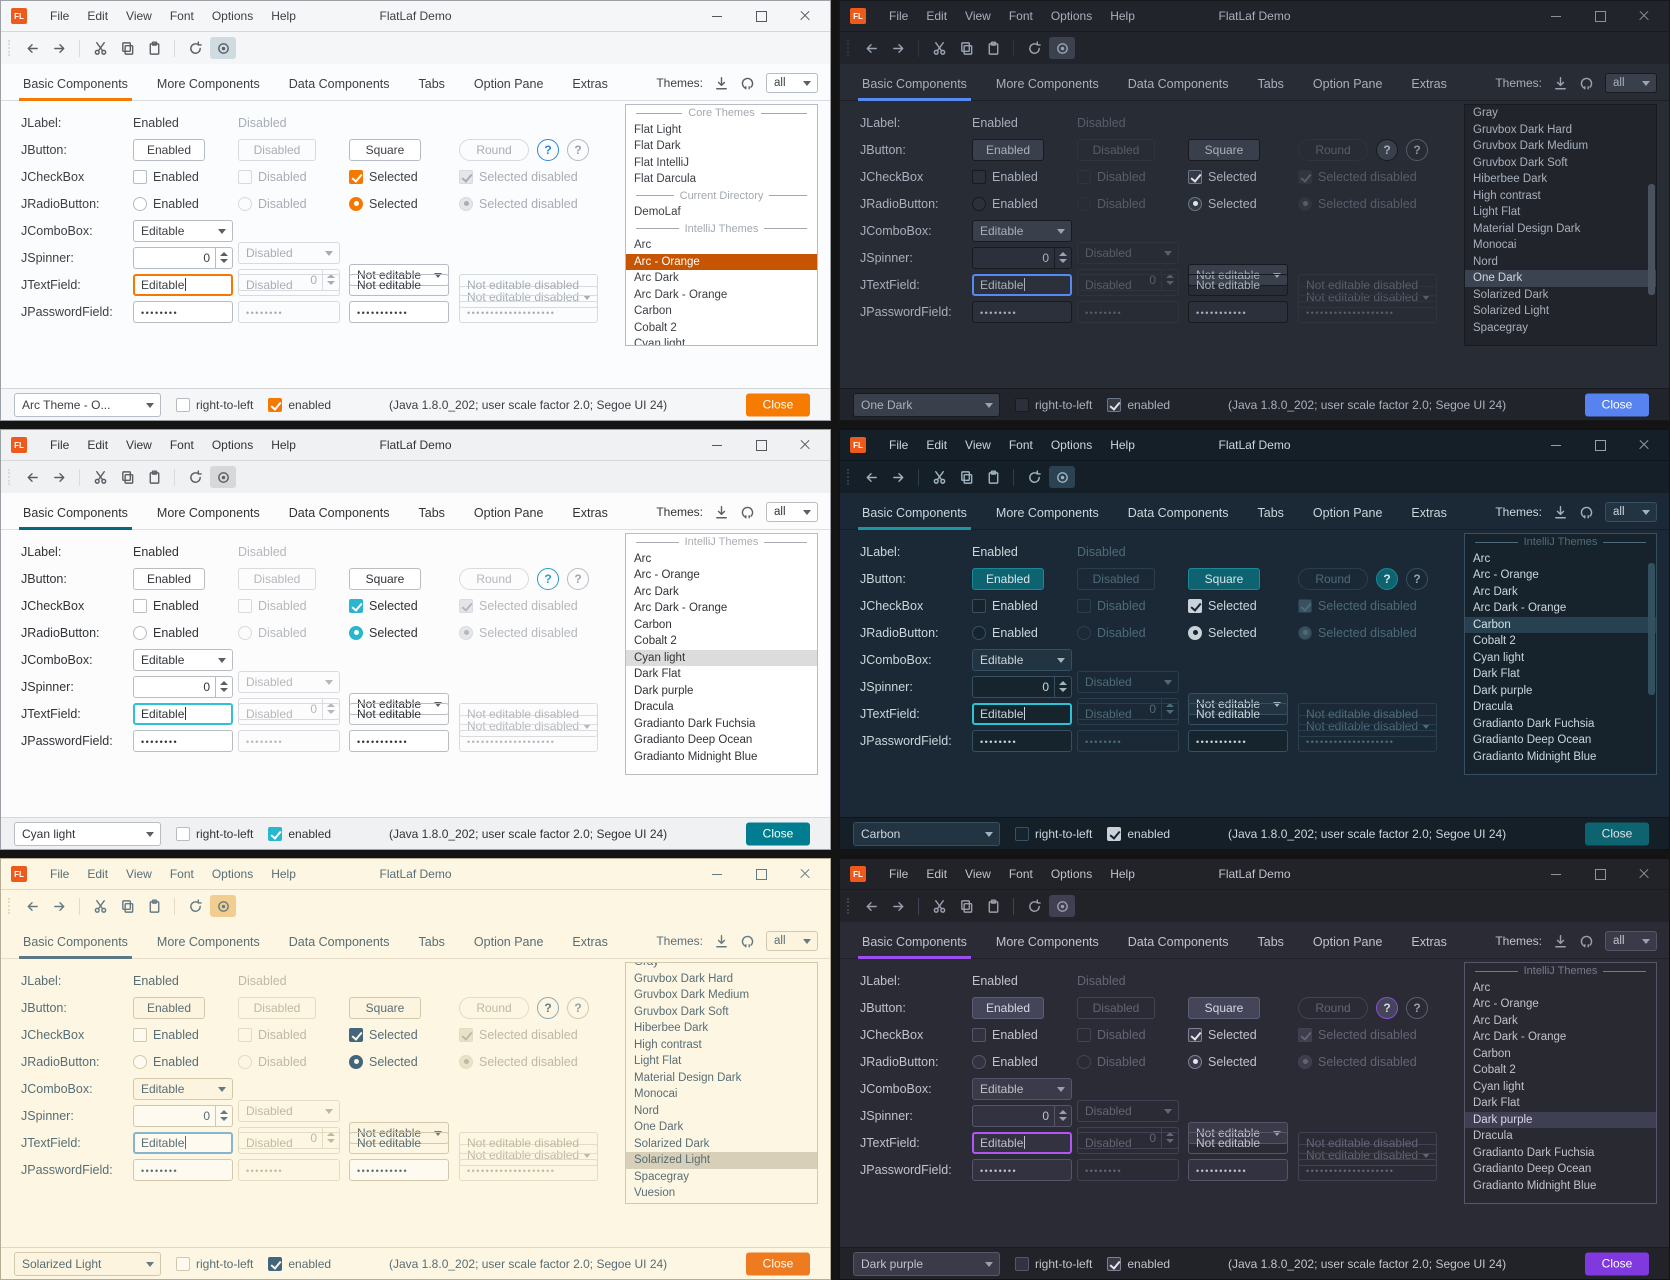 The image size is (1670, 1280). What do you see at coordinates (966, 906) in the screenshot?
I see `copy-icon` at bounding box center [966, 906].